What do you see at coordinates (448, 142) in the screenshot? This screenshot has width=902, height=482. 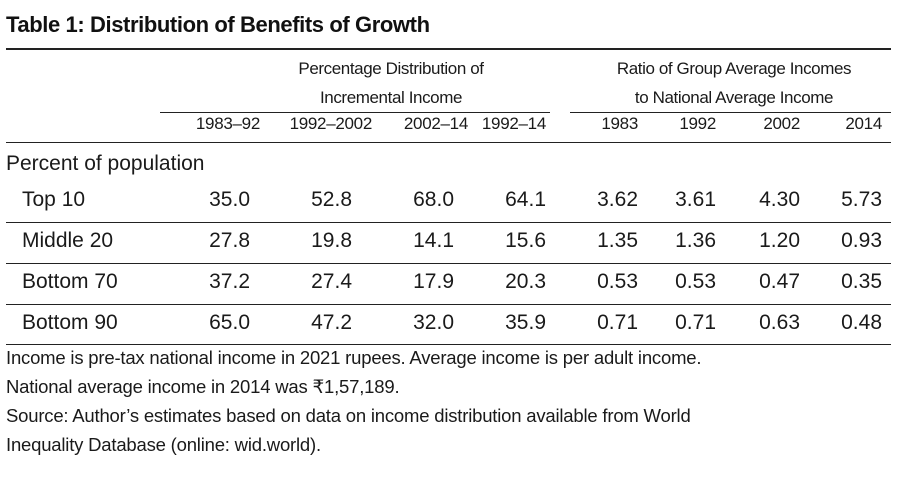 I see `header-rule` at bounding box center [448, 142].